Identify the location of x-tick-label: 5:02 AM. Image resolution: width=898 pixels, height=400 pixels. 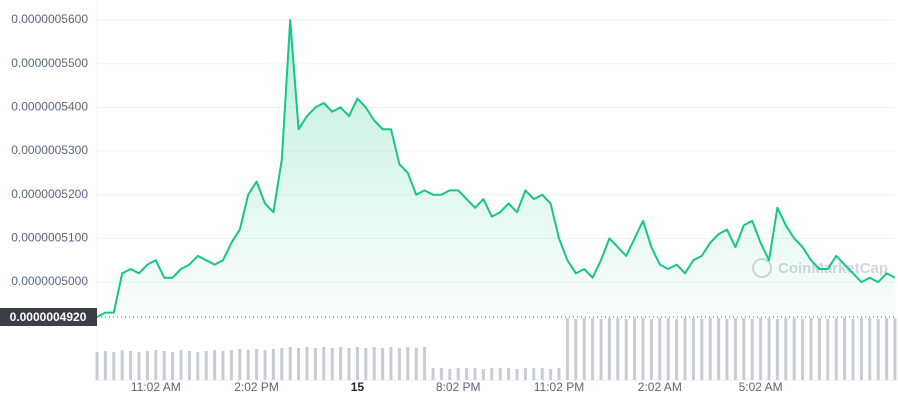
(761, 387).